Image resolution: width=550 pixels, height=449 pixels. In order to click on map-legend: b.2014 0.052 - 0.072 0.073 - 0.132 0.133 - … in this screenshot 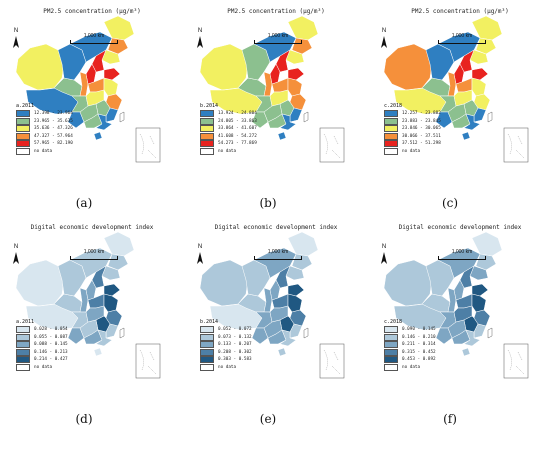, I will do `click(235, 345)`.